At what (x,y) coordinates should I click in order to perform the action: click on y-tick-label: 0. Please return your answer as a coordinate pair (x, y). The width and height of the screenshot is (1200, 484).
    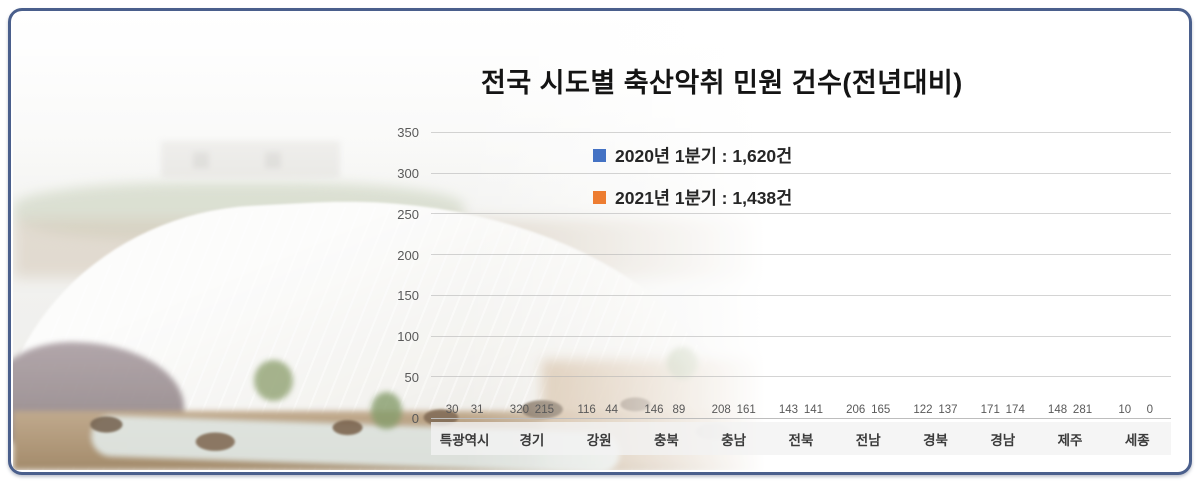
    Looking at the image, I should click on (415, 418).